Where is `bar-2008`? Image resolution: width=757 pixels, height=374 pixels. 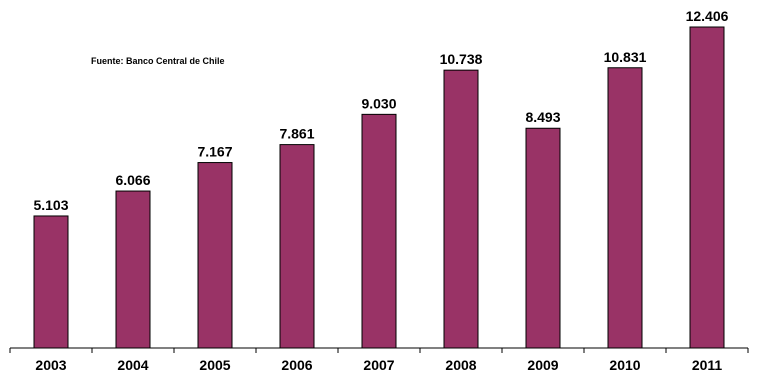
bar-2008 is located at coordinates (461, 209).